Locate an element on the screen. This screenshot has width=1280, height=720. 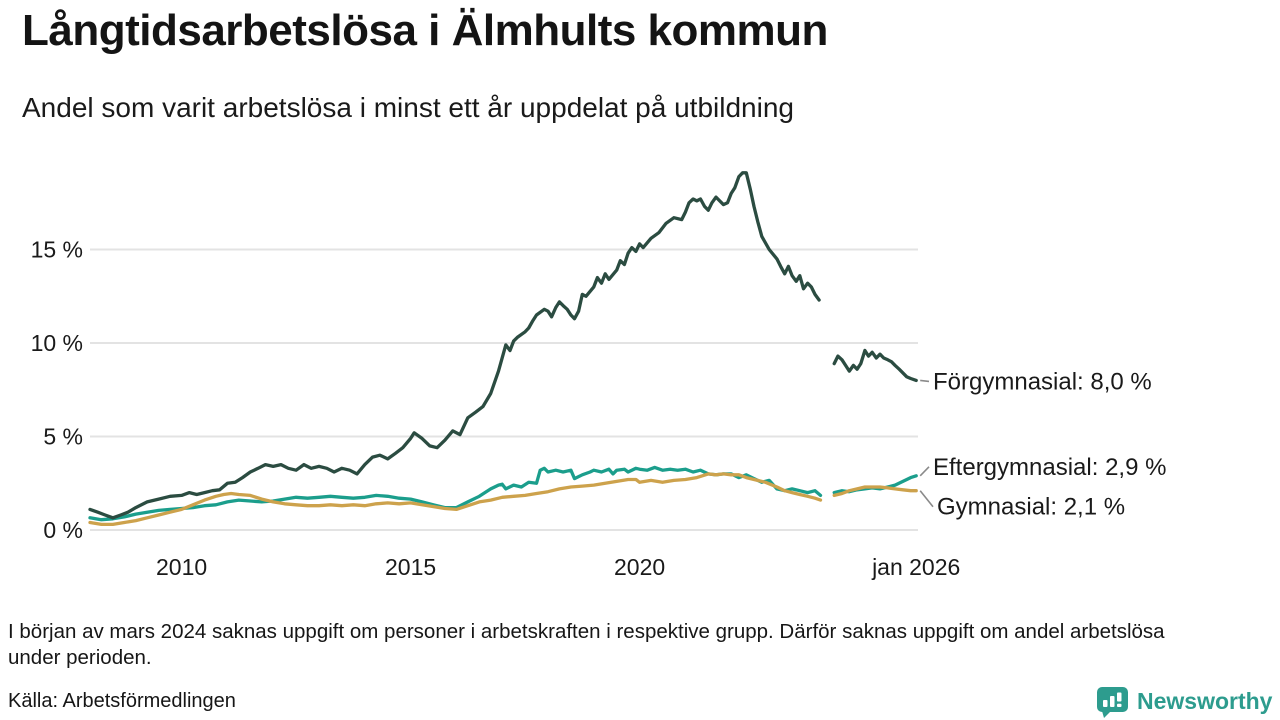
y-tick-label: 10 % is located at coordinates (57, 343).